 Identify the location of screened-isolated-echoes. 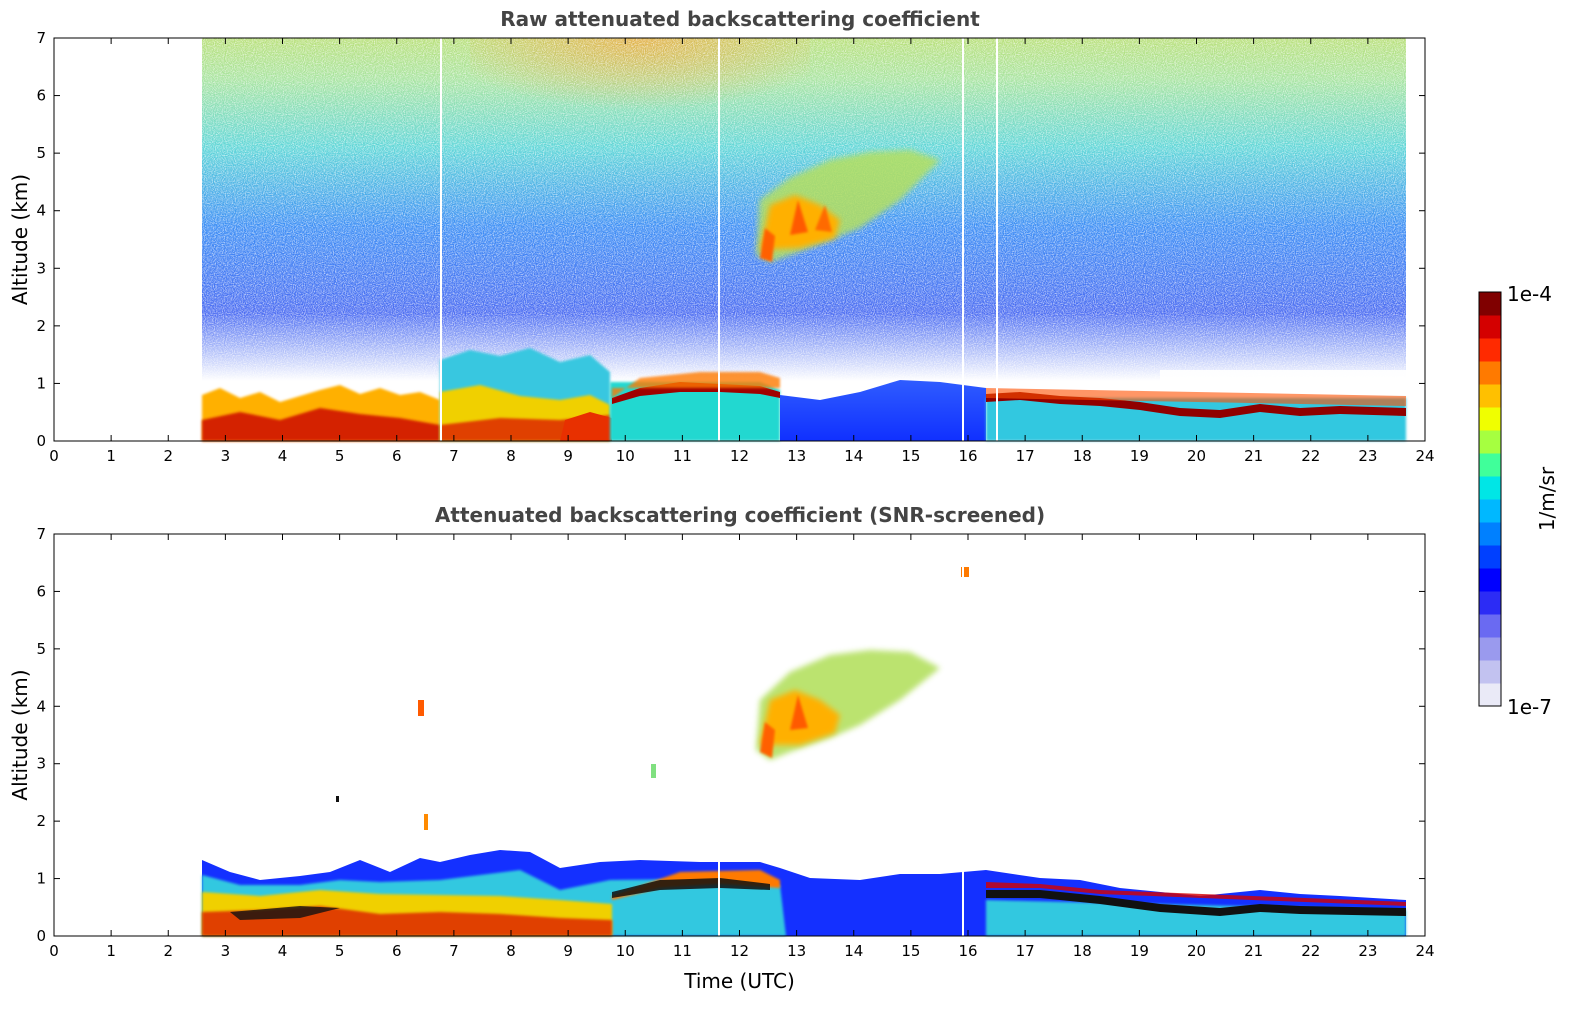
(652, 698).